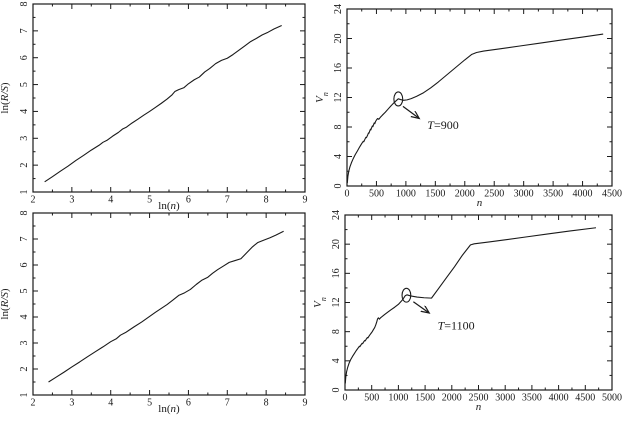  What do you see at coordinates (612, 398) in the screenshot?
I see `x-tick-label: 5000` at bounding box center [612, 398].